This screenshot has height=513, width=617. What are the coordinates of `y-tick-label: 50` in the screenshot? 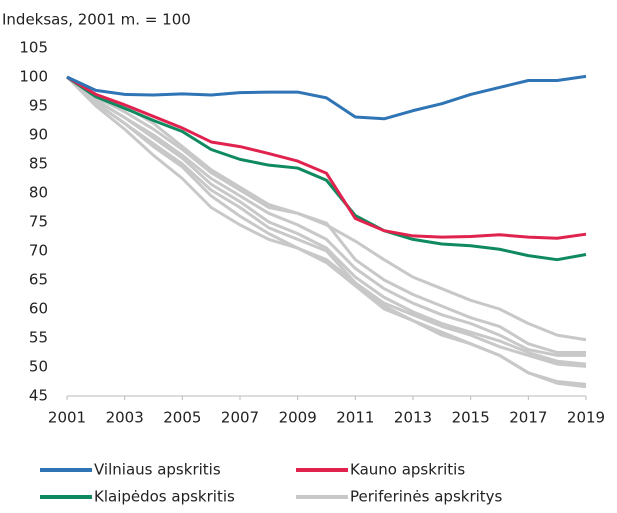 It's located at (38, 367).